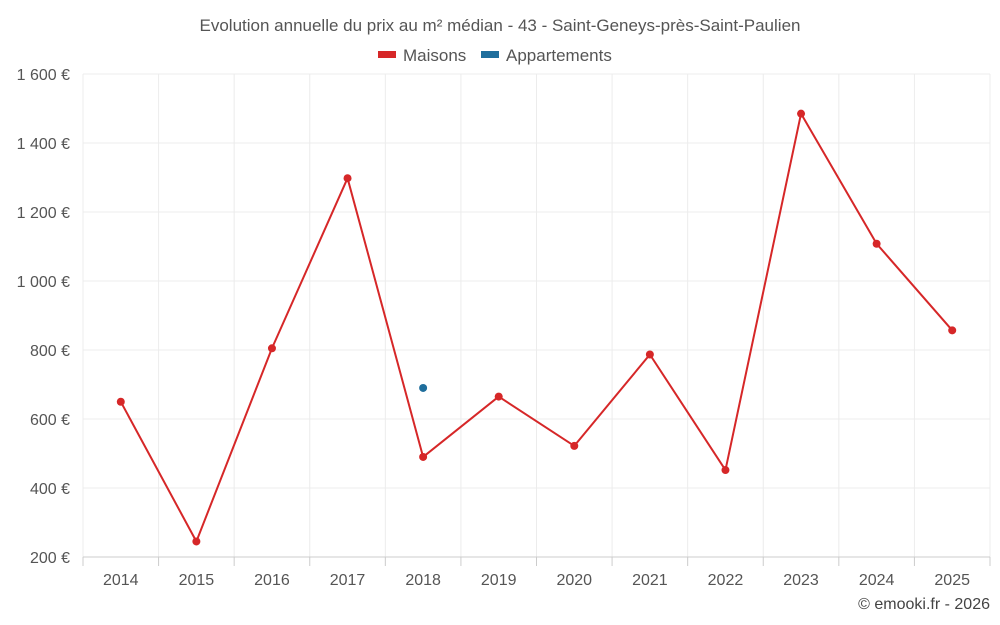  I want to click on x-tick-label: 2019, so click(499, 580).